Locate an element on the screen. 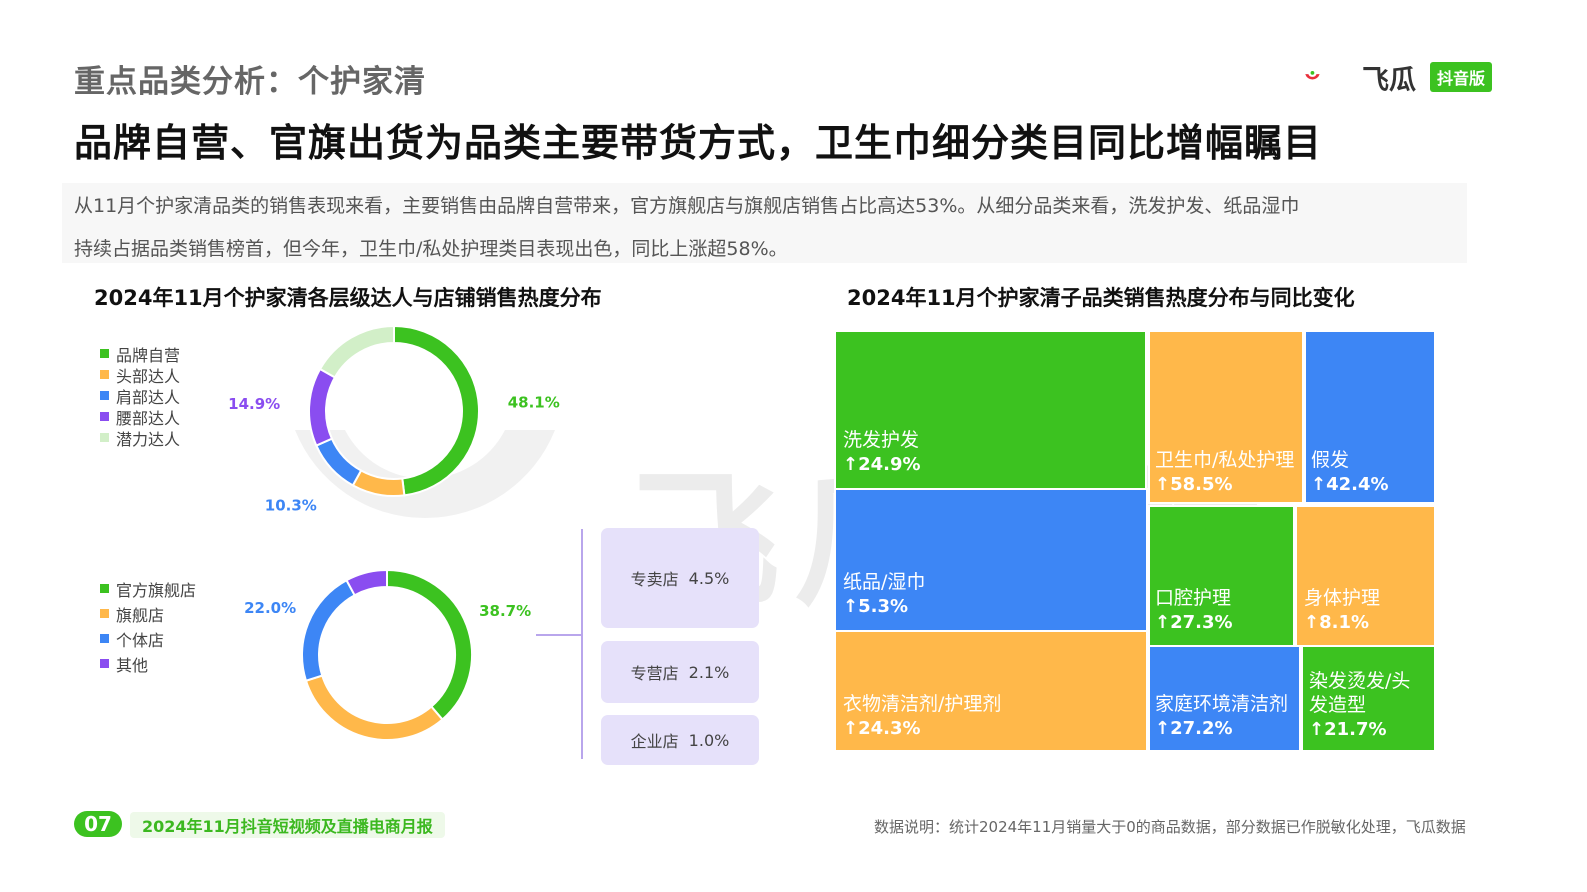 The image size is (1587, 892). legend-item: 个体店 is located at coordinates (148, 638).